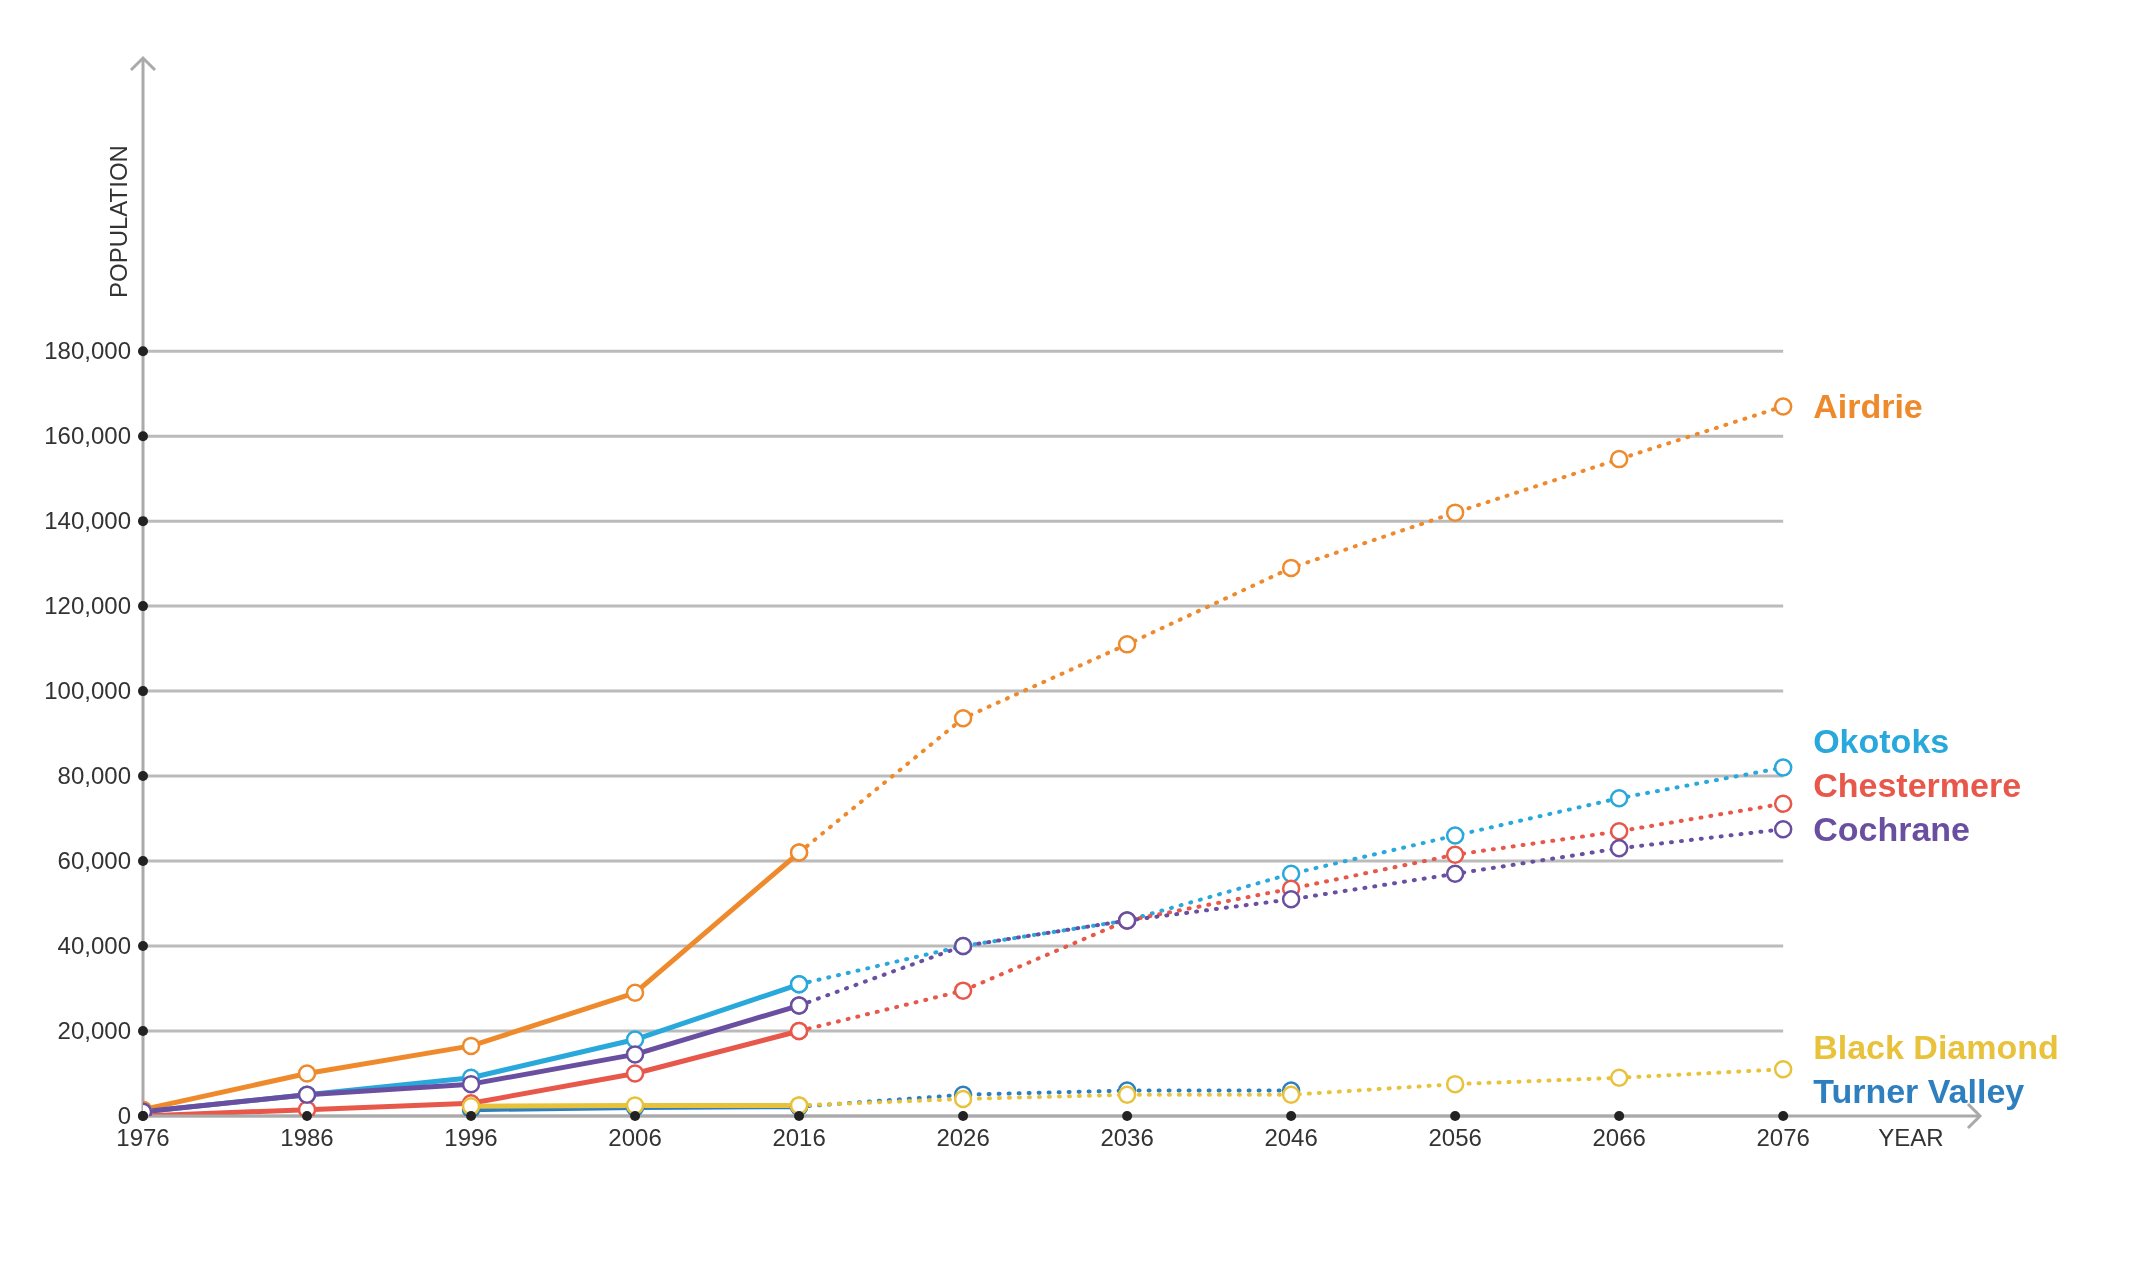 The width and height of the screenshot is (2144, 1277). What do you see at coordinates (1881, 741) in the screenshot?
I see `series-label: Okotoks` at bounding box center [1881, 741].